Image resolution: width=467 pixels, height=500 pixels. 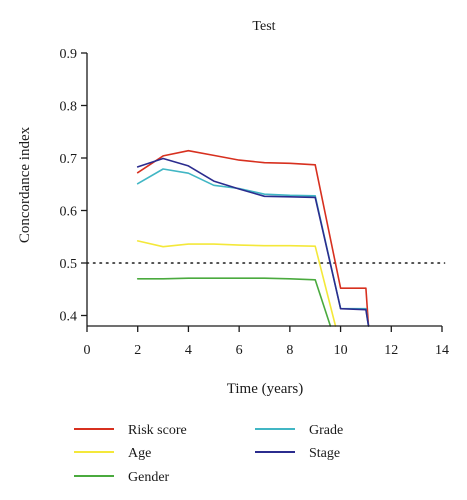 I want to click on legend-label-risk-score: Risk score, so click(x=157, y=430).